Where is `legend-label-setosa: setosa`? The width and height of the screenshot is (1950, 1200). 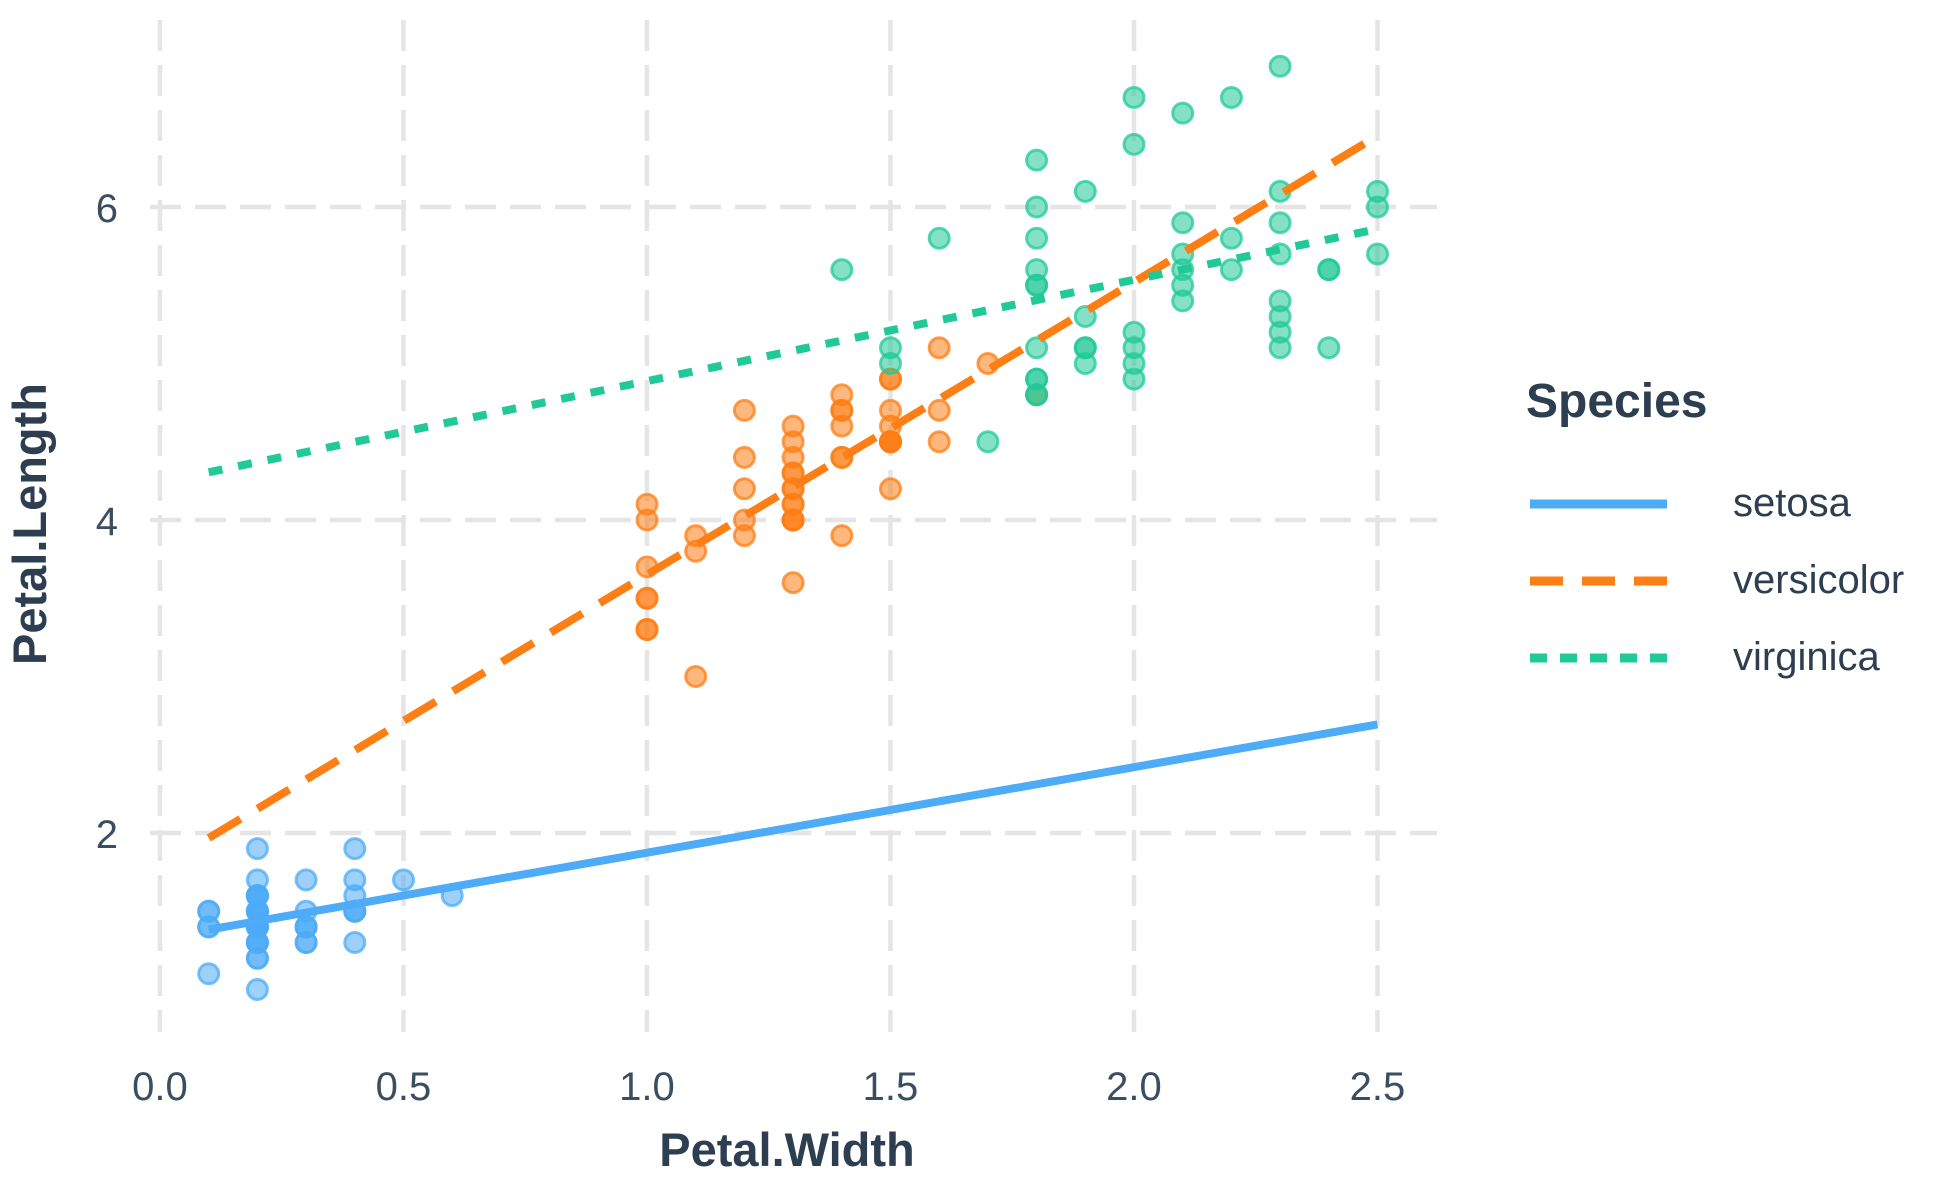 legend-label-setosa: setosa is located at coordinates (1792, 503).